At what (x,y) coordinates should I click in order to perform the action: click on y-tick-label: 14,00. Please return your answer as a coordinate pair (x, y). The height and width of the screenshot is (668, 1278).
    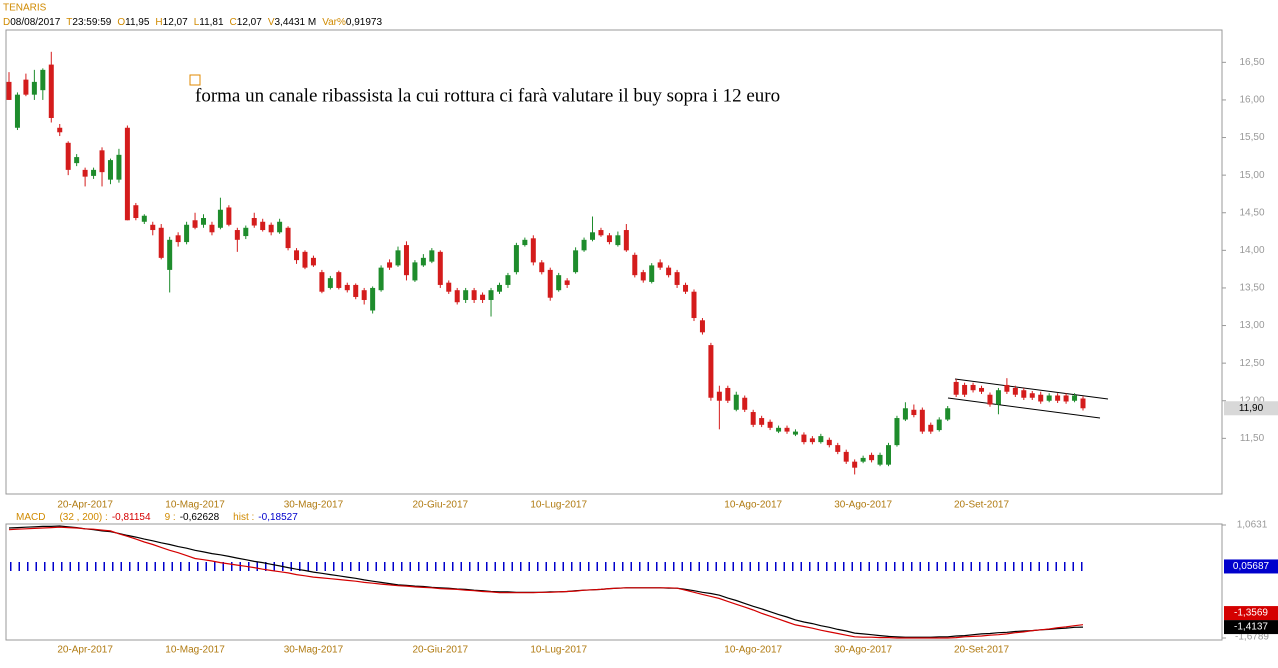
    Looking at the image, I should click on (1251, 250).